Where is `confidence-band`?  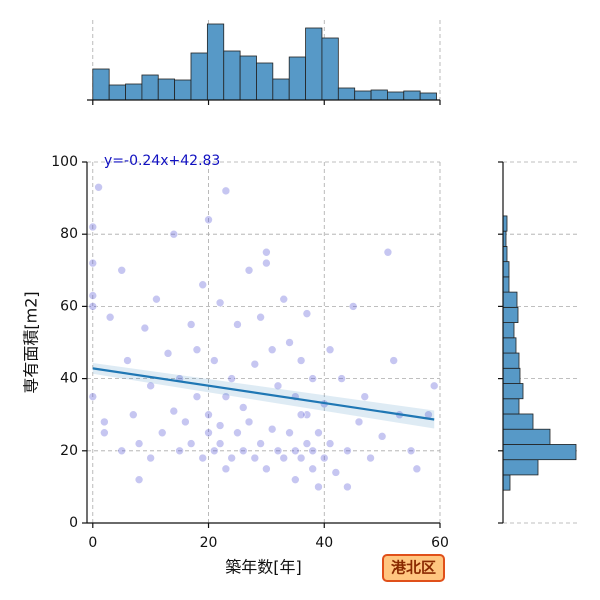 confidence-band is located at coordinates (263, 395).